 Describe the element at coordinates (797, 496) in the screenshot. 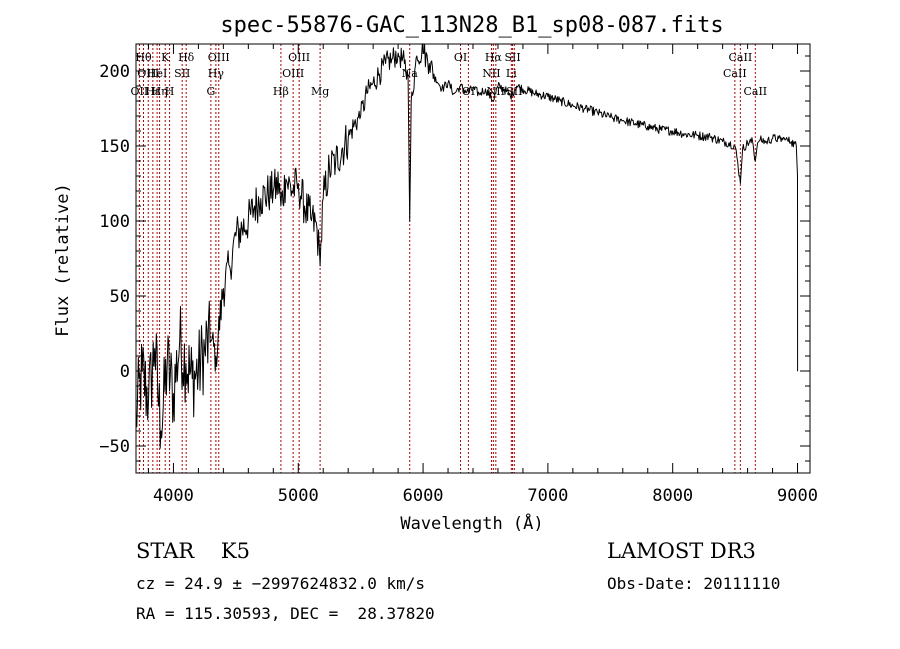

I see `x-tick-label: 9000` at that location.